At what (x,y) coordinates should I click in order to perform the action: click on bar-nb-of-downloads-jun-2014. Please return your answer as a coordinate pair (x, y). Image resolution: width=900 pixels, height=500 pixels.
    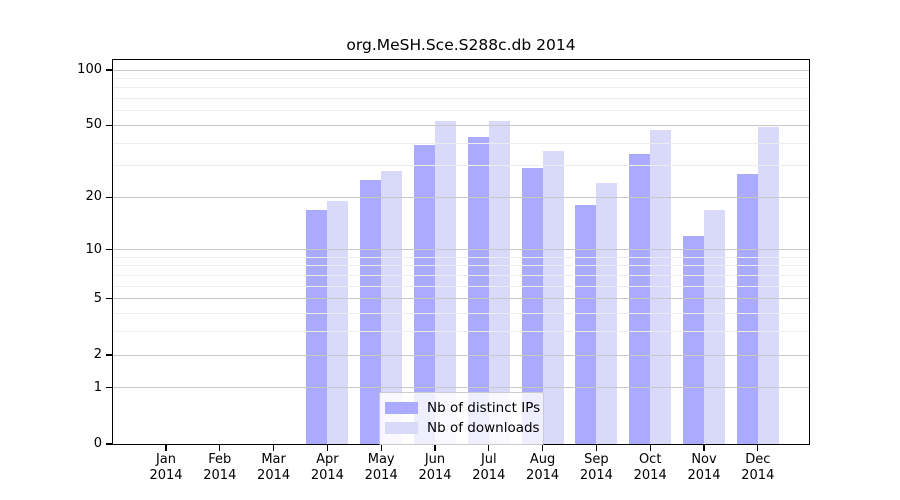
    Looking at the image, I should click on (445, 282).